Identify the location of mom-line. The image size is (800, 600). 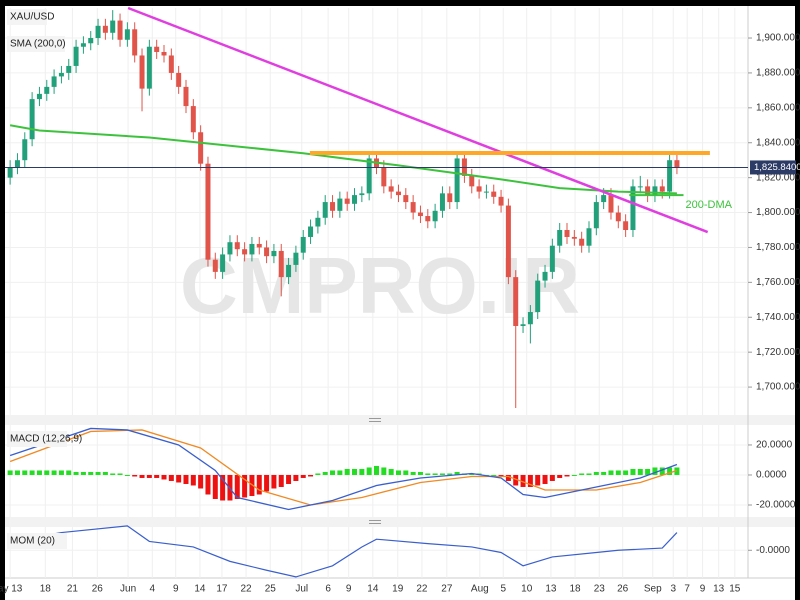
(344, 551).